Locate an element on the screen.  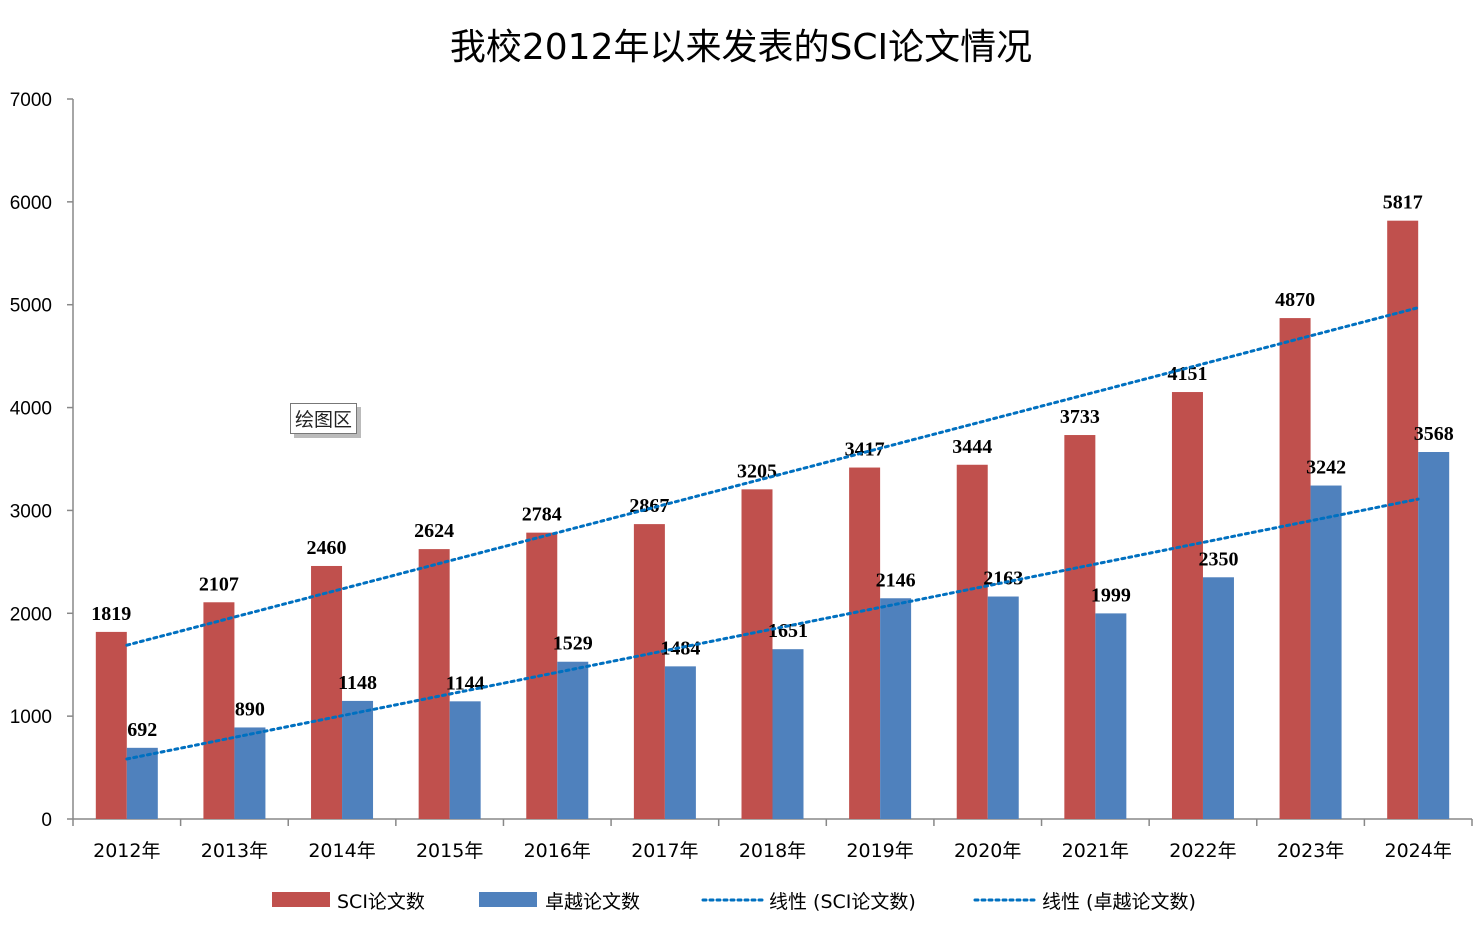
y-tick-label: 4000 is located at coordinates (31, 409).